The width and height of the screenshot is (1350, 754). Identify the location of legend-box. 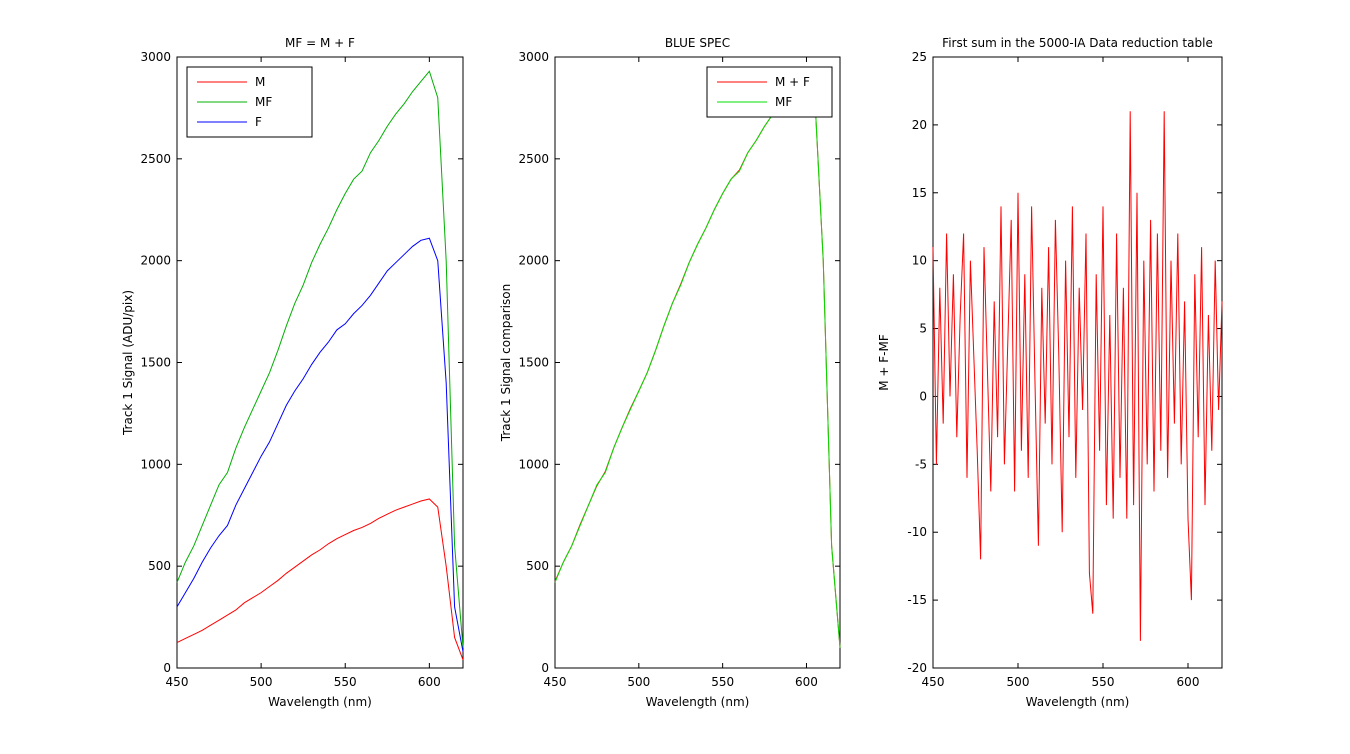
(769, 92).